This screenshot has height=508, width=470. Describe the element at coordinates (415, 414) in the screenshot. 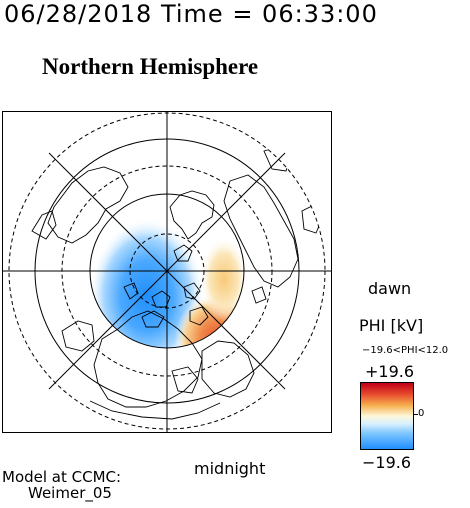

I see `legend-zero-tick` at that location.